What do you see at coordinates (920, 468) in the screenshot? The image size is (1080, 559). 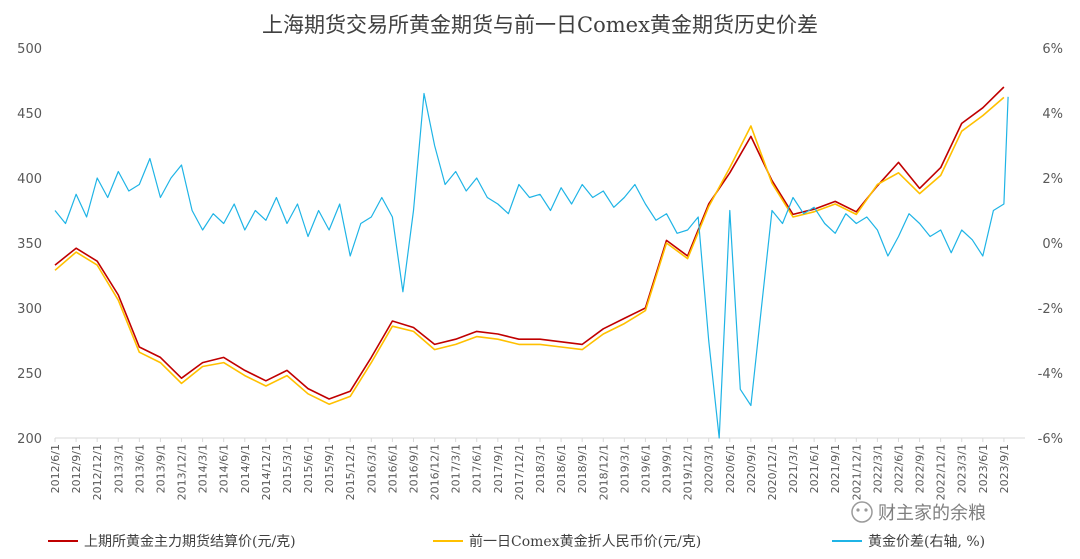 I see `x-tick-label: 2022/9/1` at bounding box center [920, 468].